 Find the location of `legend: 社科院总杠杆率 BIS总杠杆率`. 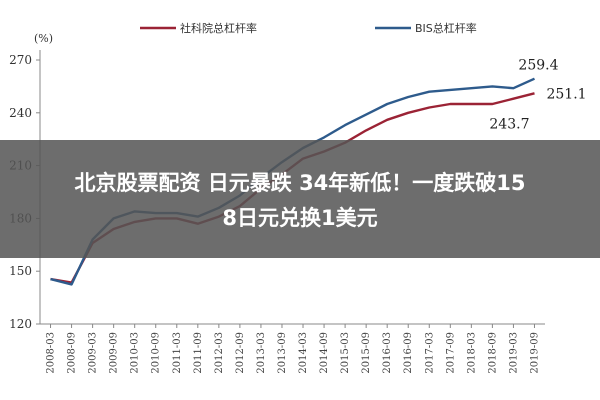

legend: 社科院总杠杆率 BIS总杠杆率 is located at coordinates (308, 28).